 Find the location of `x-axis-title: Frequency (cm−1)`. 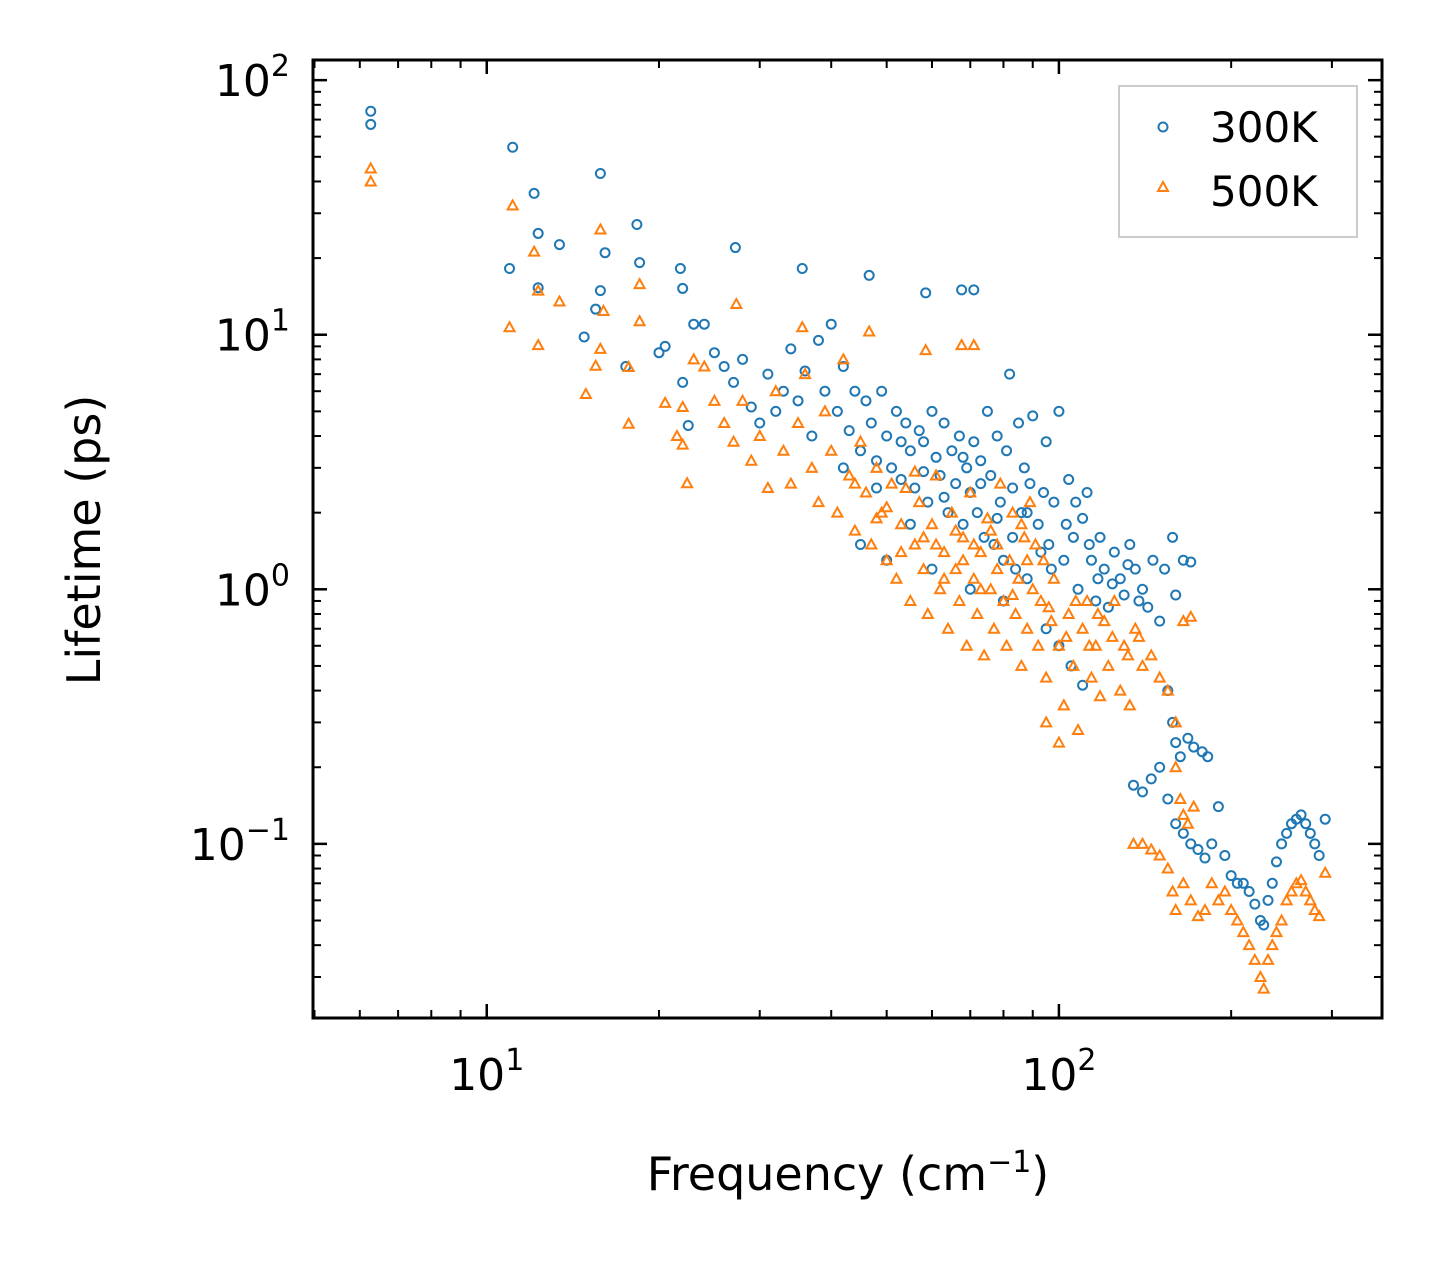

x-axis-title: Frequency (cm−1) is located at coordinates (848, 1173).